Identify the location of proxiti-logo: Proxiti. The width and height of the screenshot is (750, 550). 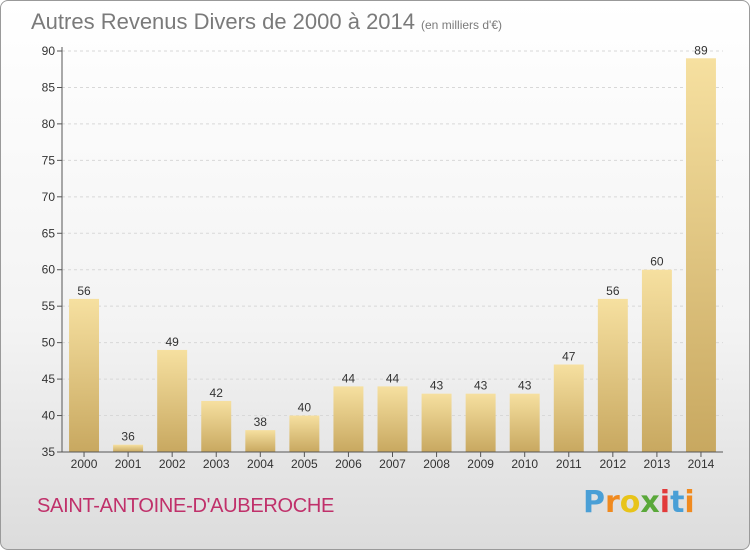
(639, 502).